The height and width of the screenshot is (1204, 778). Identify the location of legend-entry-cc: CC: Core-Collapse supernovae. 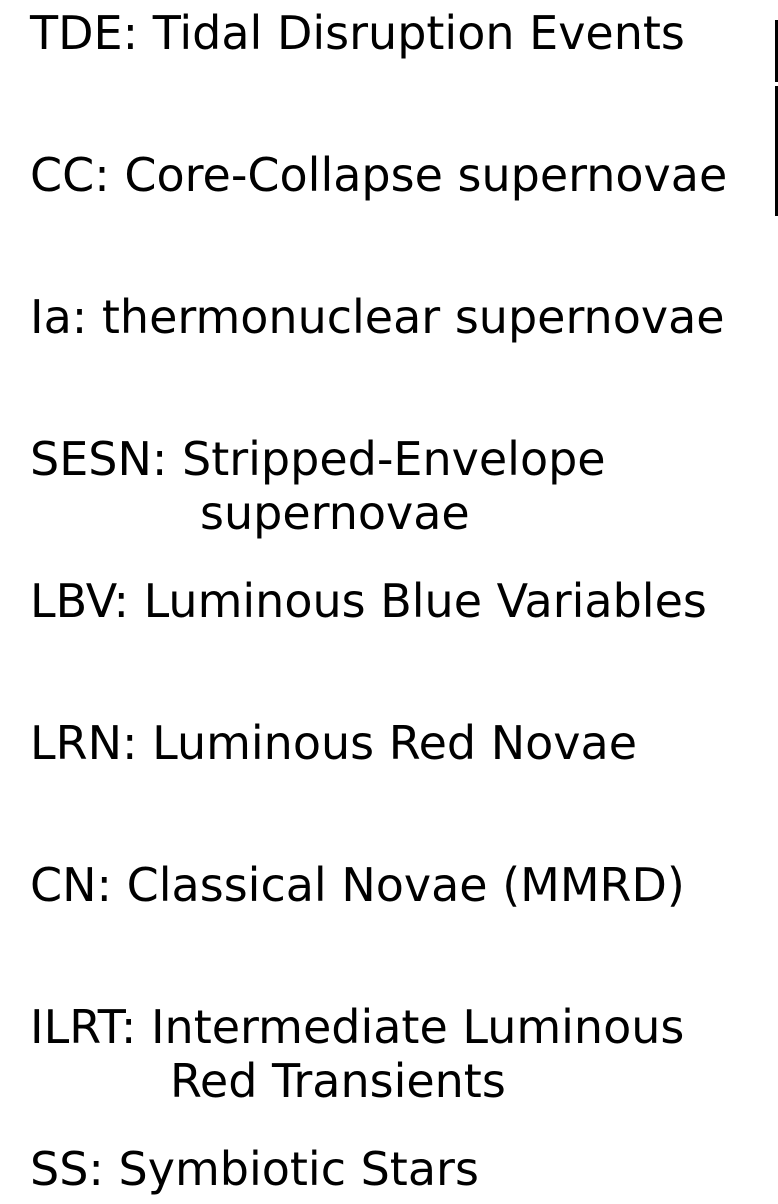
(378, 175).